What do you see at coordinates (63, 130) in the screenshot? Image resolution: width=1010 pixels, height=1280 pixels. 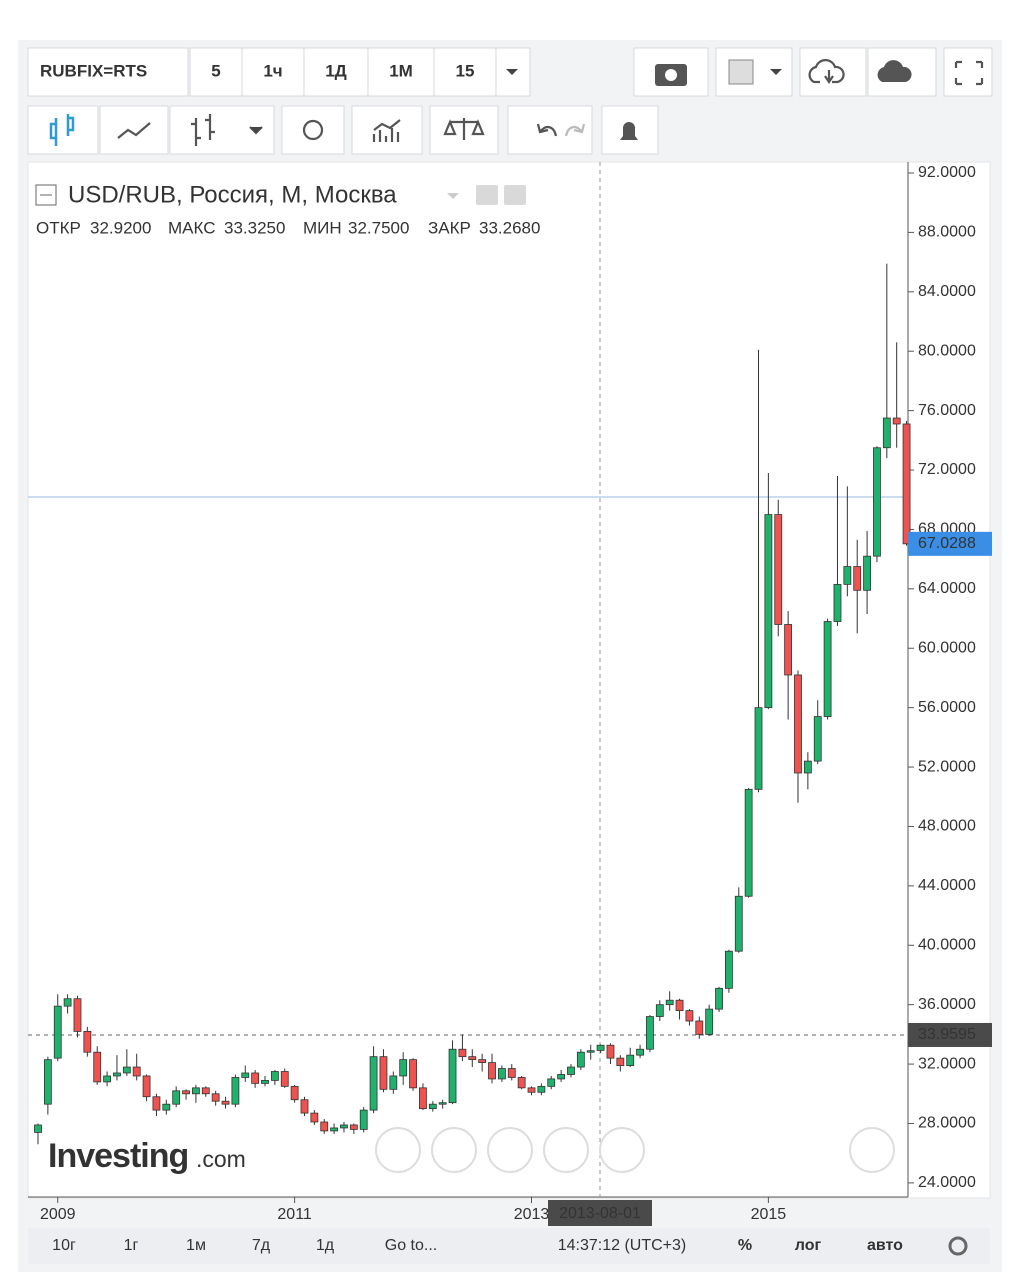 I see `candles-button` at bounding box center [63, 130].